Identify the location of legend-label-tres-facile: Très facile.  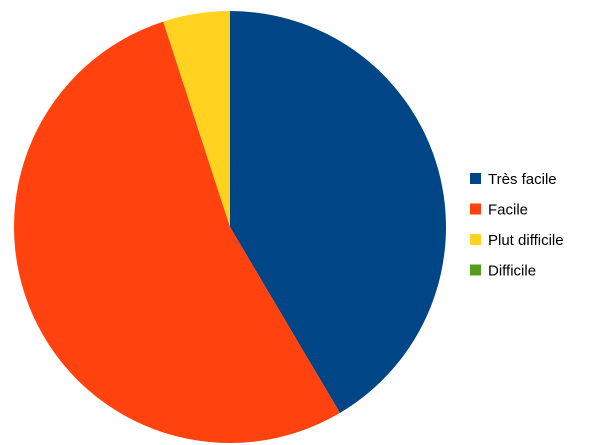
(522, 179).